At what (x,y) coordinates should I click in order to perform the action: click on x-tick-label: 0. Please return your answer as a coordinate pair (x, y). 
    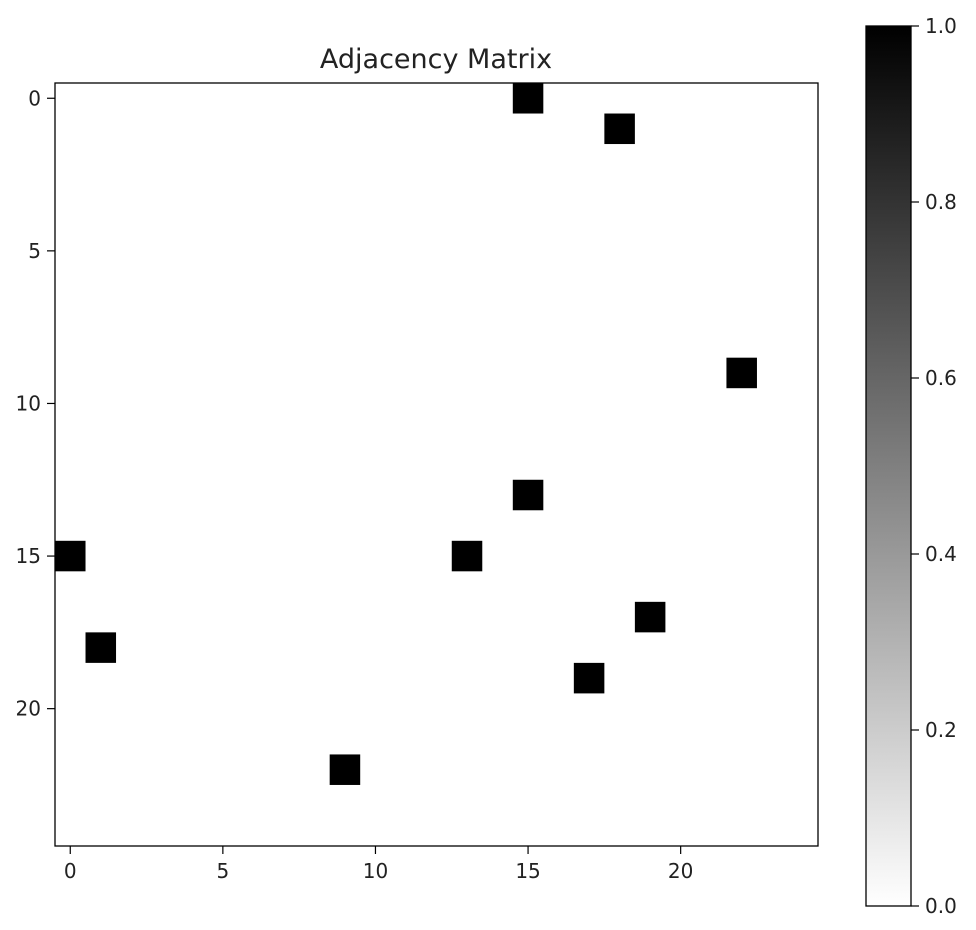
    Looking at the image, I should click on (70, 871).